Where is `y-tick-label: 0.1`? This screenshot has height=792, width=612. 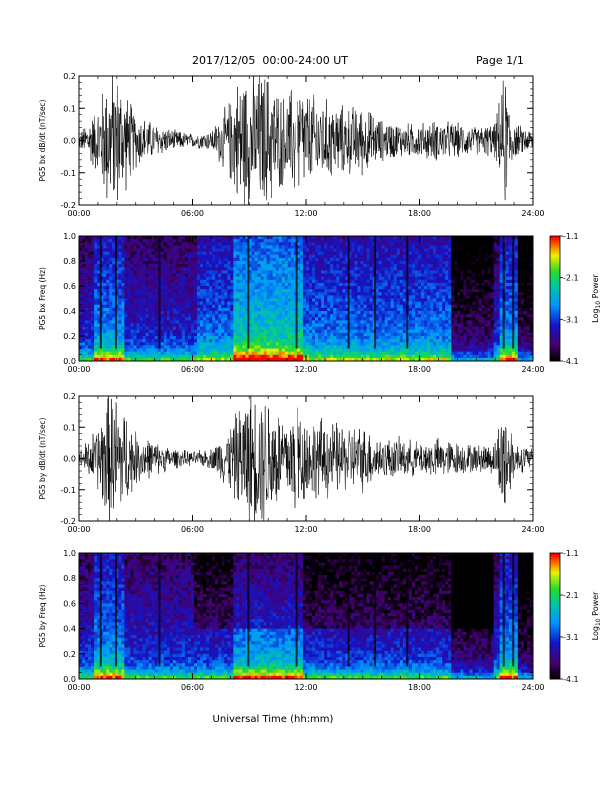
y-tick-label: 0.1 is located at coordinates (69, 108).